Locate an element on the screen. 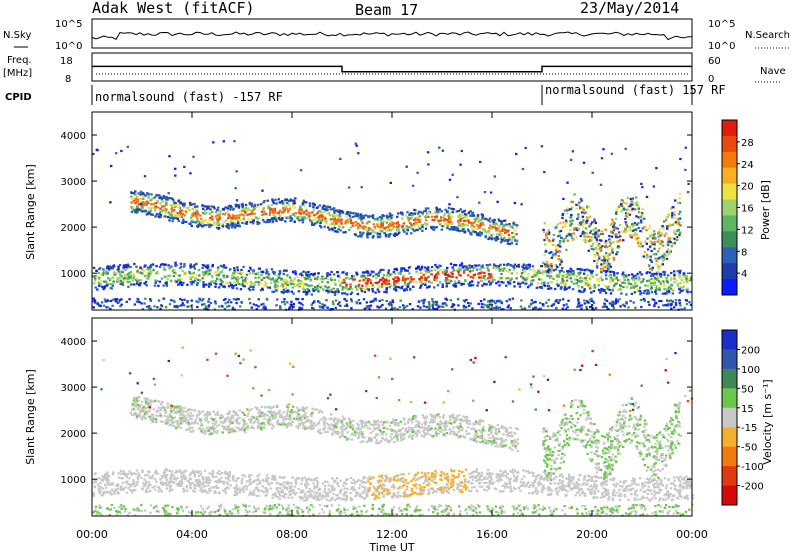  power-ylabel: Slant Range [km] is located at coordinates (30, 212).